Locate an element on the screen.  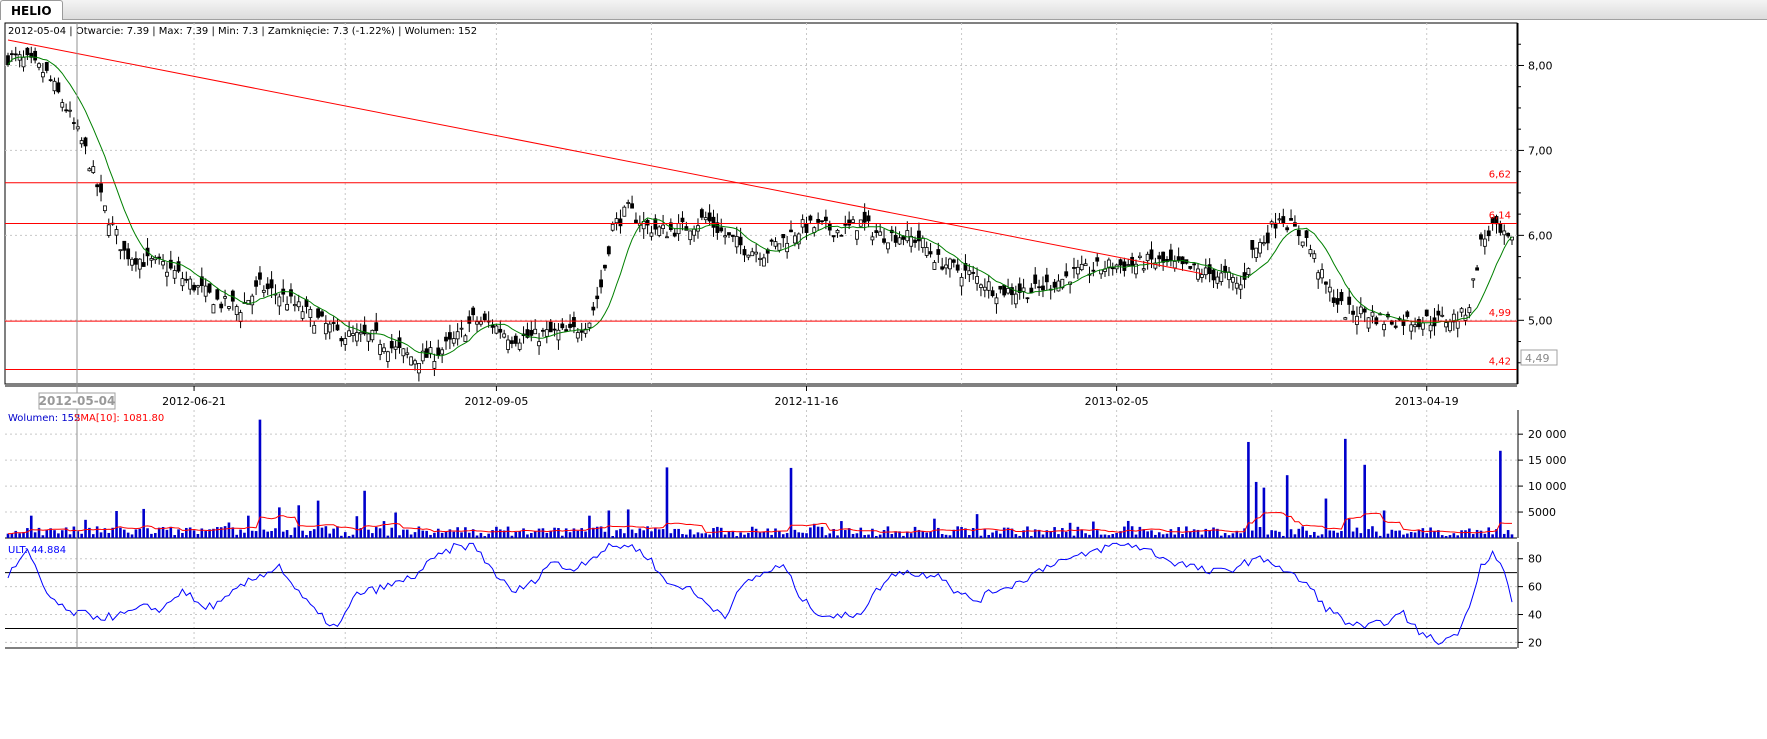
tab-helio: HELIO is located at coordinates (31, 10).